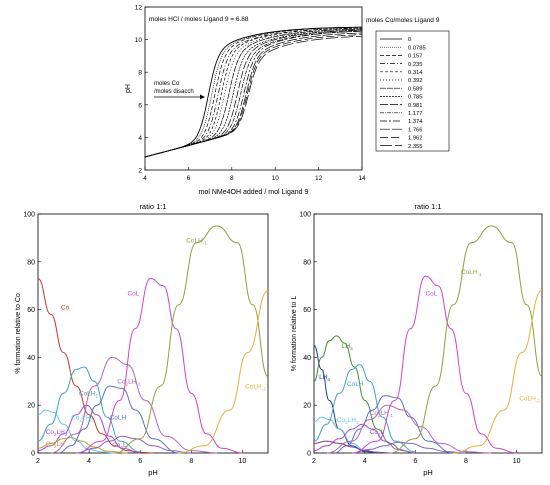 The width and height of the screenshot is (550, 485). What do you see at coordinates (140, 171) in the screenshot?
I see `y-tick-label: 2` at bounding box center [140, 171].